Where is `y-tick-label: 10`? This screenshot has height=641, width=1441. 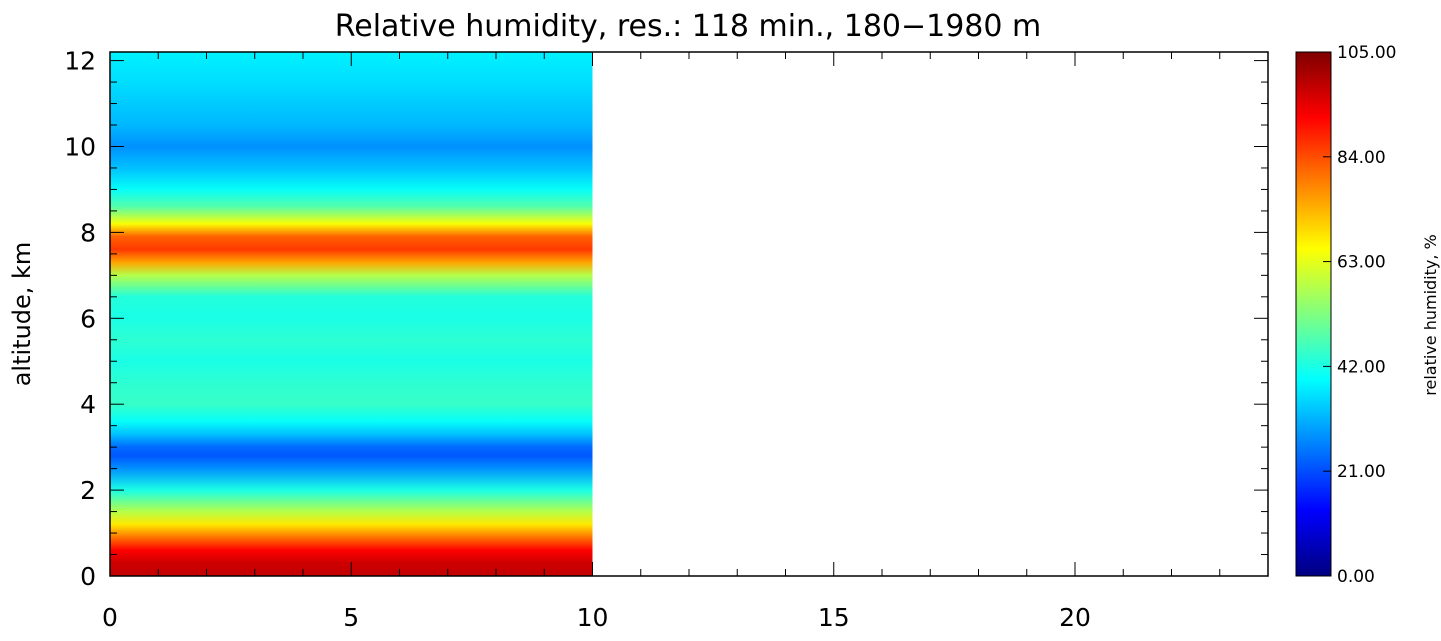 y-tick-label: 10 is located at coordinates (80, 146).